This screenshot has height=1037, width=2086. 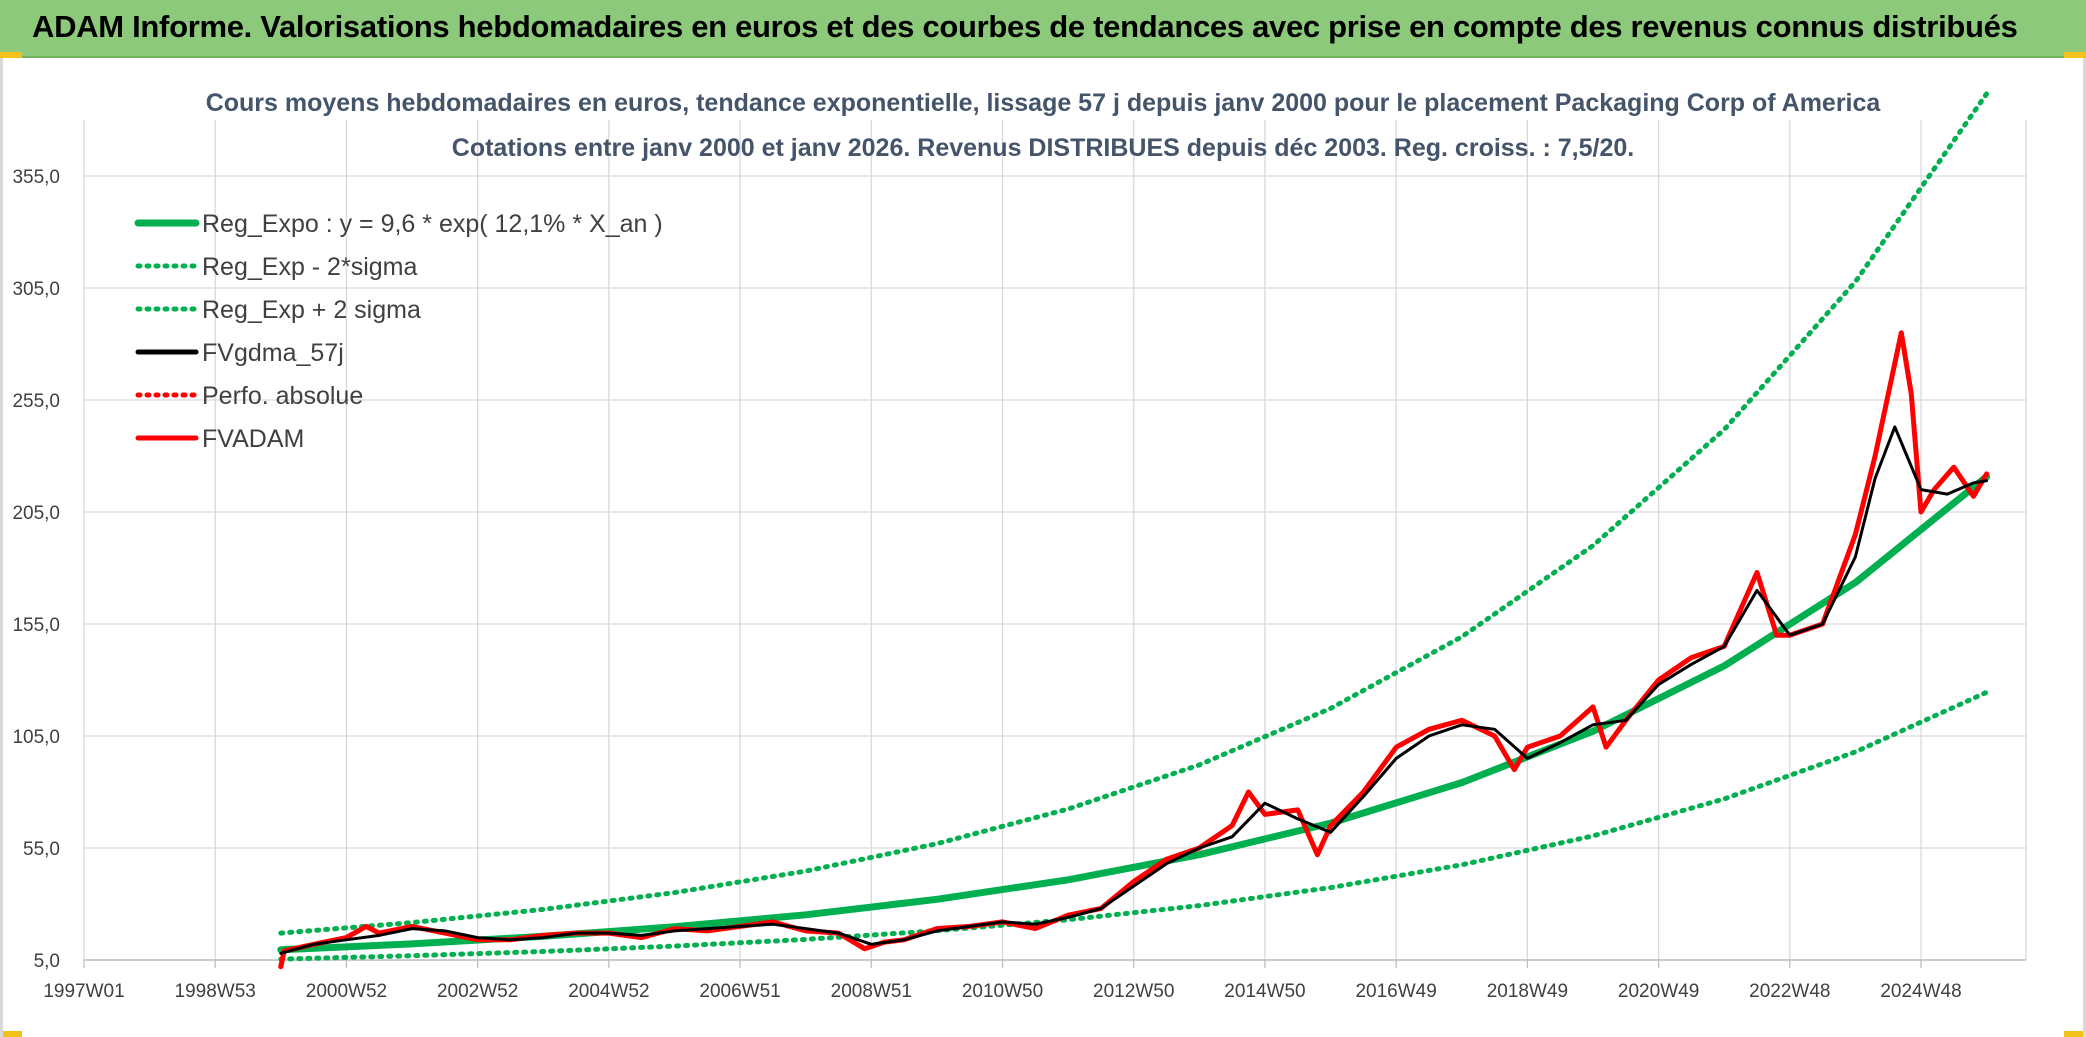 I want to click on legend-label: Perfo. absolue, so click(x=282, y=396).